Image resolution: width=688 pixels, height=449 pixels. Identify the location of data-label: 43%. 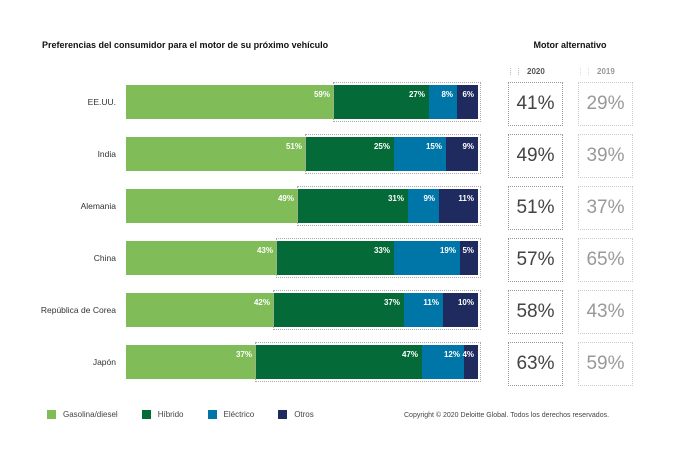
(264, 250).